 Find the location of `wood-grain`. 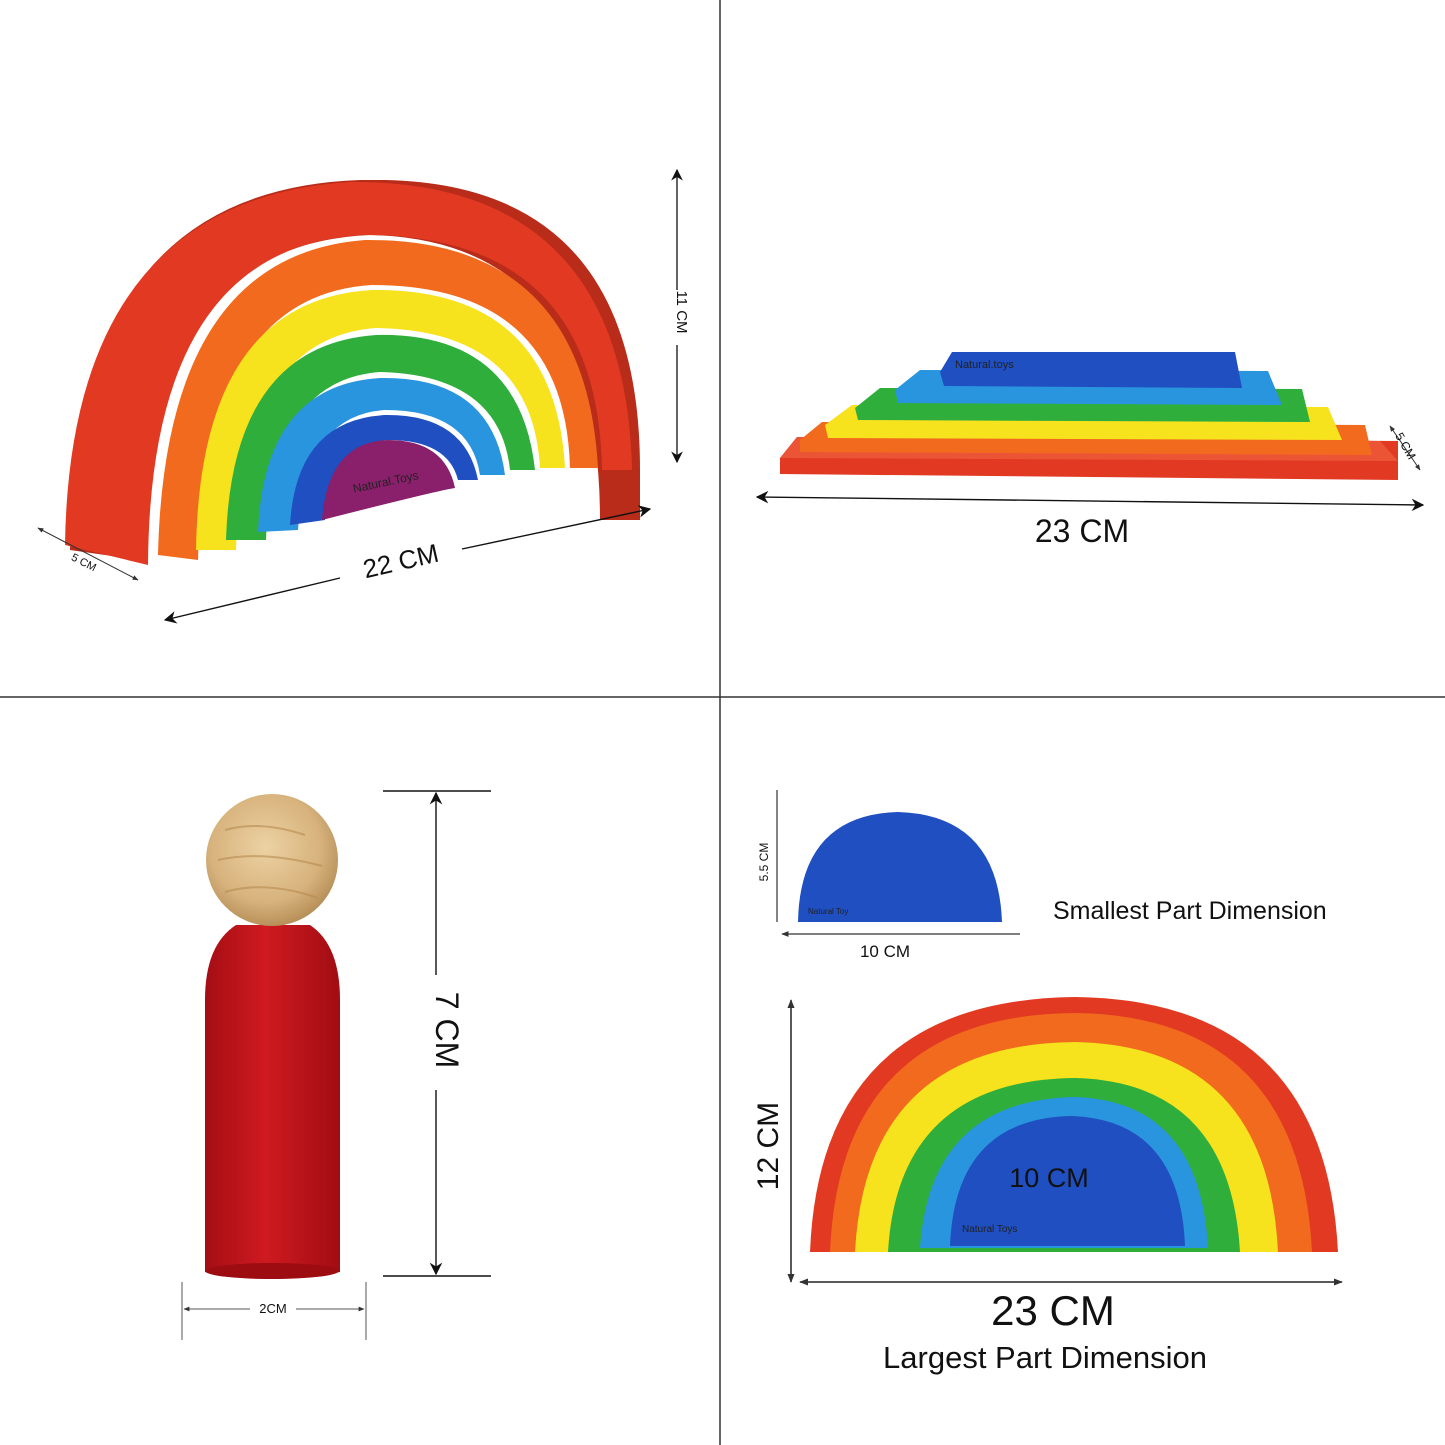

wood-grain is located at coordinates (270, 862).